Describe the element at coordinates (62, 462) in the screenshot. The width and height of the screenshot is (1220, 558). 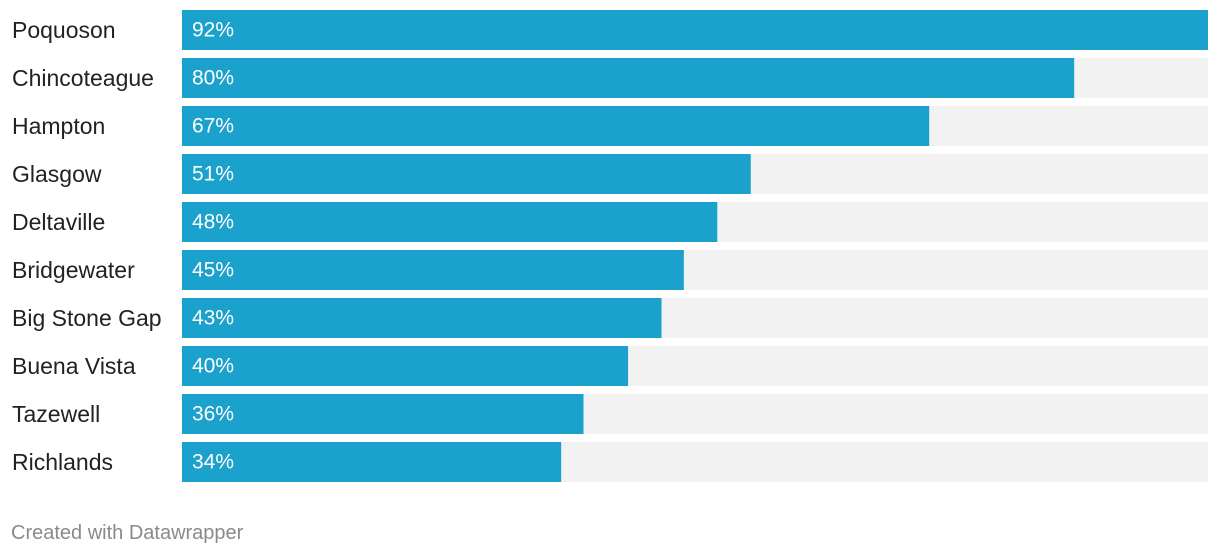
I see `category-label: Richlands` at that location.